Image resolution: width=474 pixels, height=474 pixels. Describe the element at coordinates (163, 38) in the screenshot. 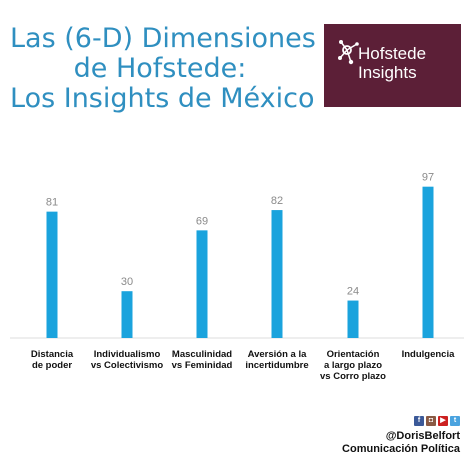

I see `title-line-1: Las (6-D) Dimensiones` at that location.